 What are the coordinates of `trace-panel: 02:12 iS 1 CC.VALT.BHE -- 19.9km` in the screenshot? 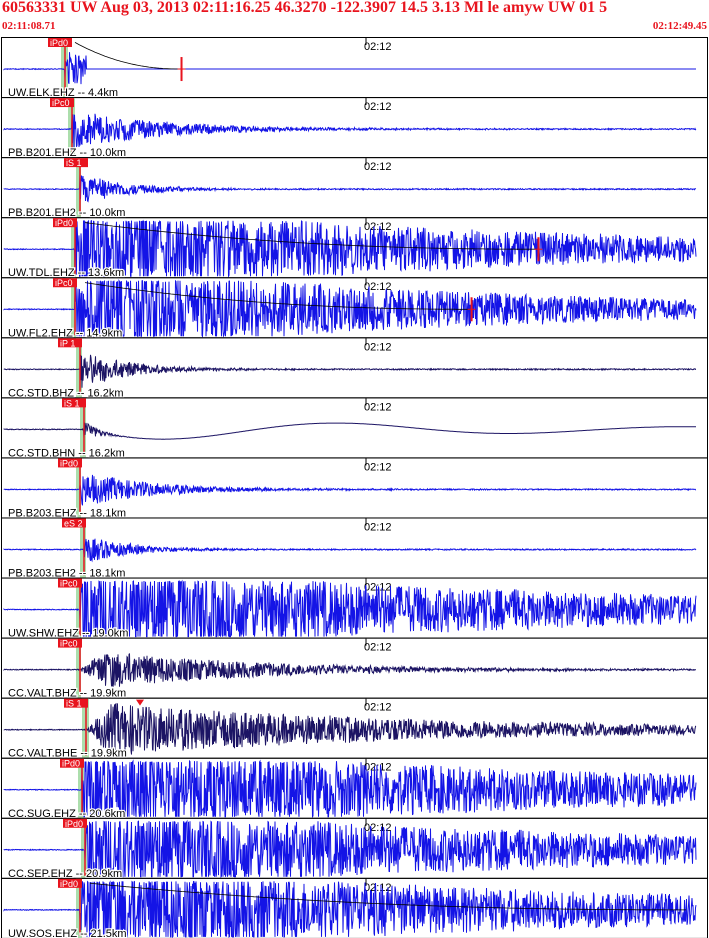 It's located at (354, 729).